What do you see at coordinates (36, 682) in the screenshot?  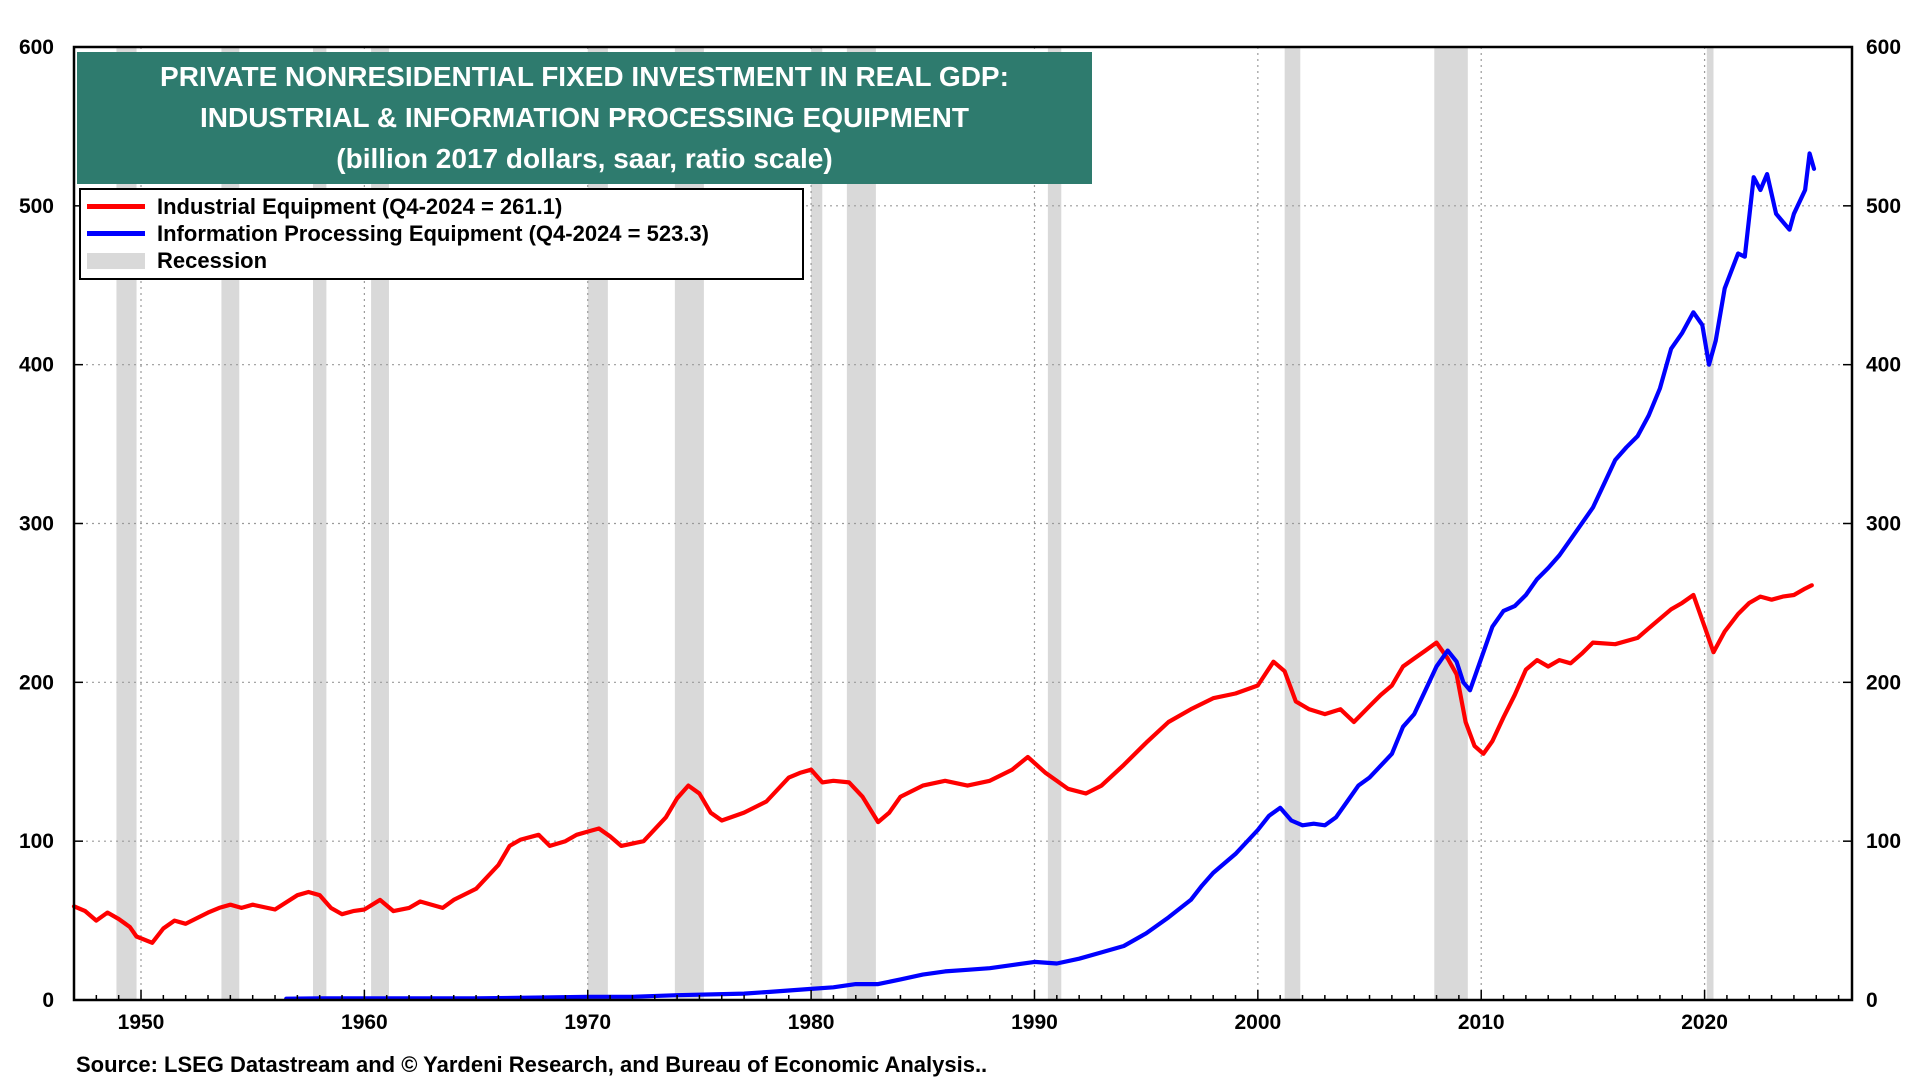 I see `y-left-tick-label-200: 200` at bounding box center [36, 682].